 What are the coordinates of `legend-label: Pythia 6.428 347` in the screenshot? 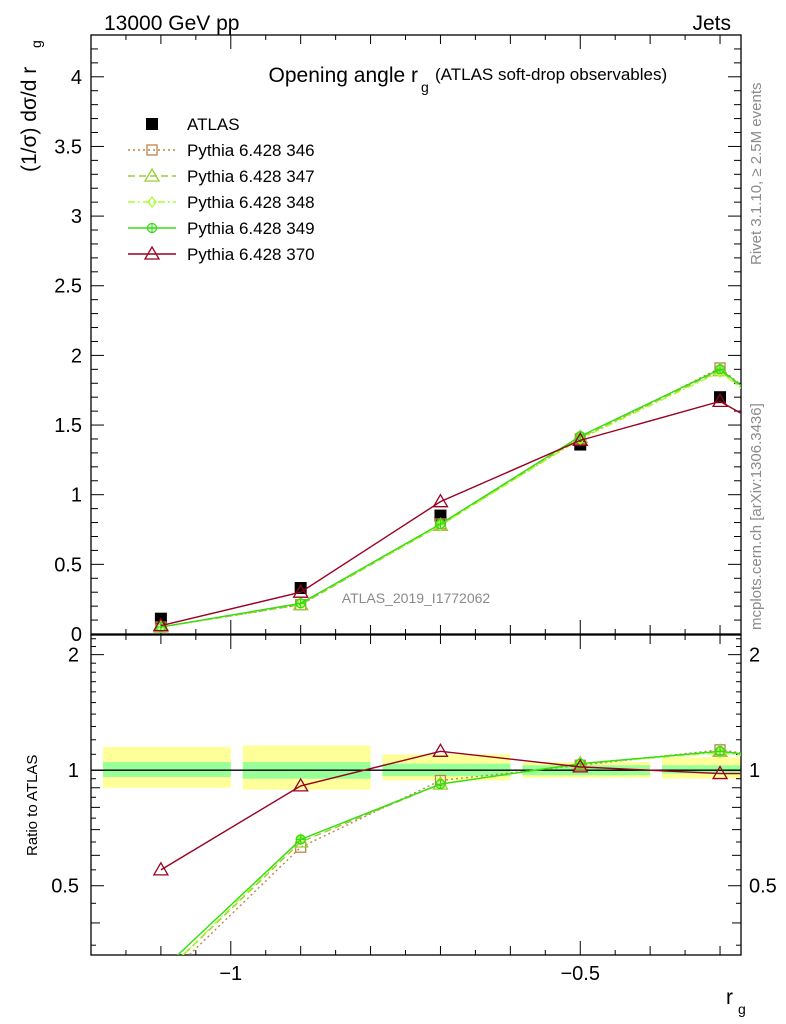 It's located at (251, 176).